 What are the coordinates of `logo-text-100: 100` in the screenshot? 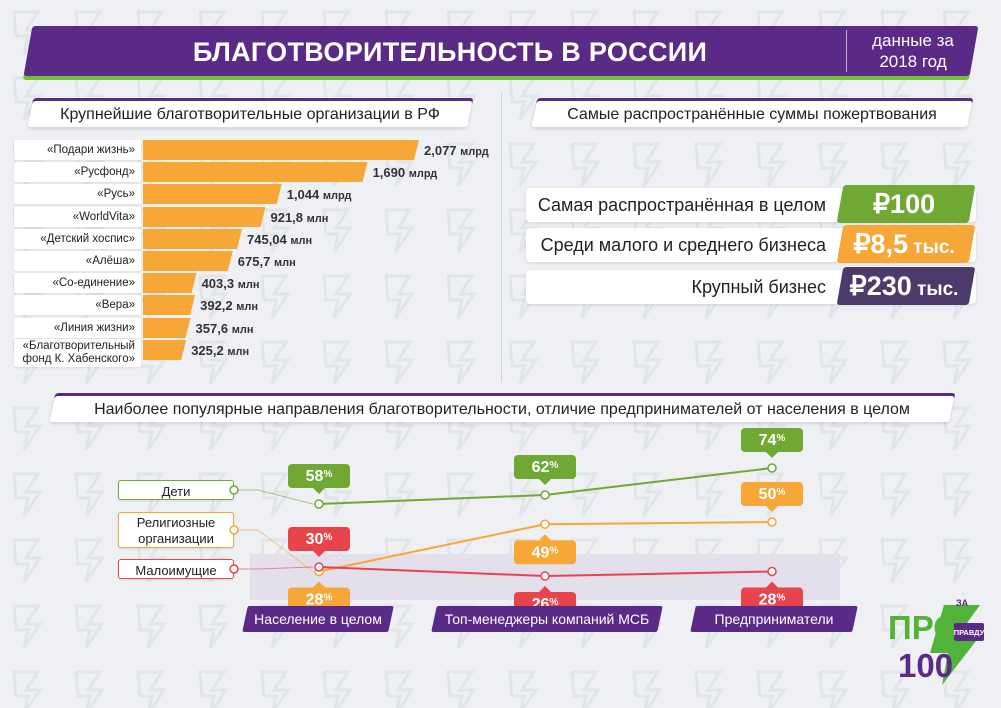 It's located at (925, 665).